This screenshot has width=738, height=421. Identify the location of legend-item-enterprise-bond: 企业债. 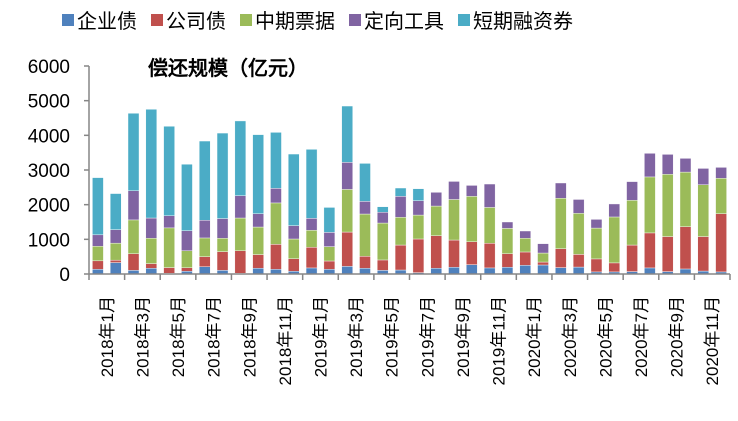
(99, 19).